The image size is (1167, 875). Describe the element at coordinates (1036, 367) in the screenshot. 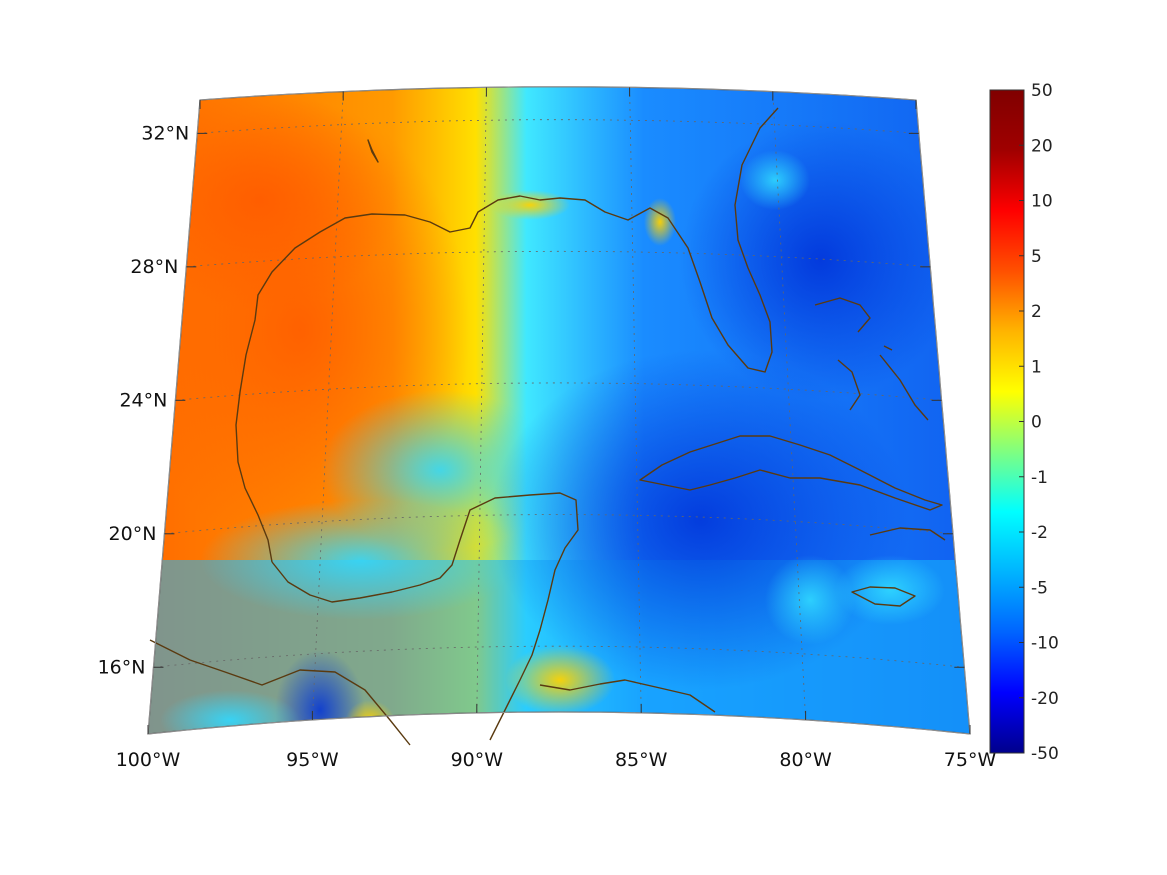

I see `colorbar-tick-label: 1` at that location.